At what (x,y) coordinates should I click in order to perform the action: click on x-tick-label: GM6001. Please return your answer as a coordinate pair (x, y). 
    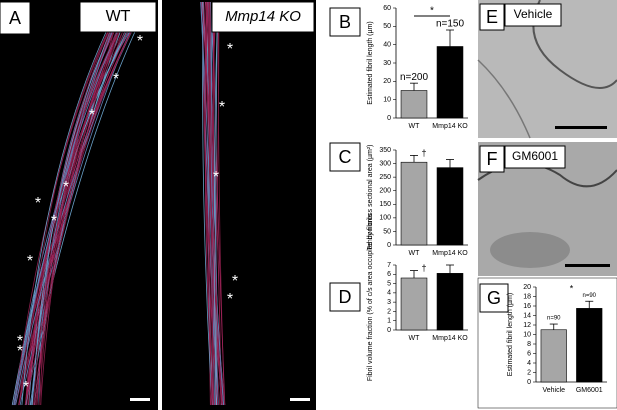
    Looking at the image, I should click on (589, 390).